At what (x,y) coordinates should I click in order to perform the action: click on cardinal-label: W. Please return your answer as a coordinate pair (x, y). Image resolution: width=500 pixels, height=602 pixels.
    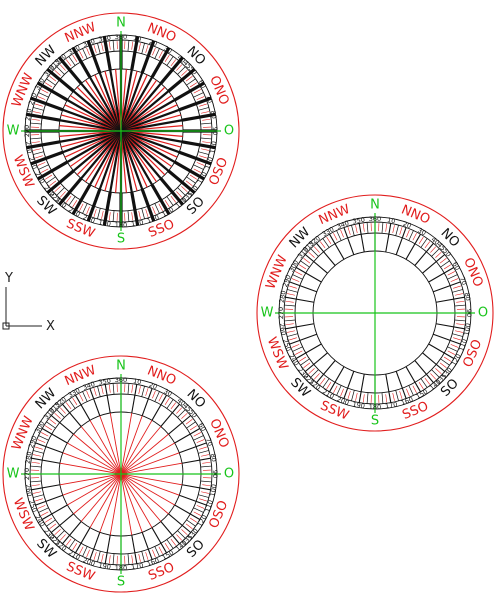
    Looking at the image, I should click on (13, 474).